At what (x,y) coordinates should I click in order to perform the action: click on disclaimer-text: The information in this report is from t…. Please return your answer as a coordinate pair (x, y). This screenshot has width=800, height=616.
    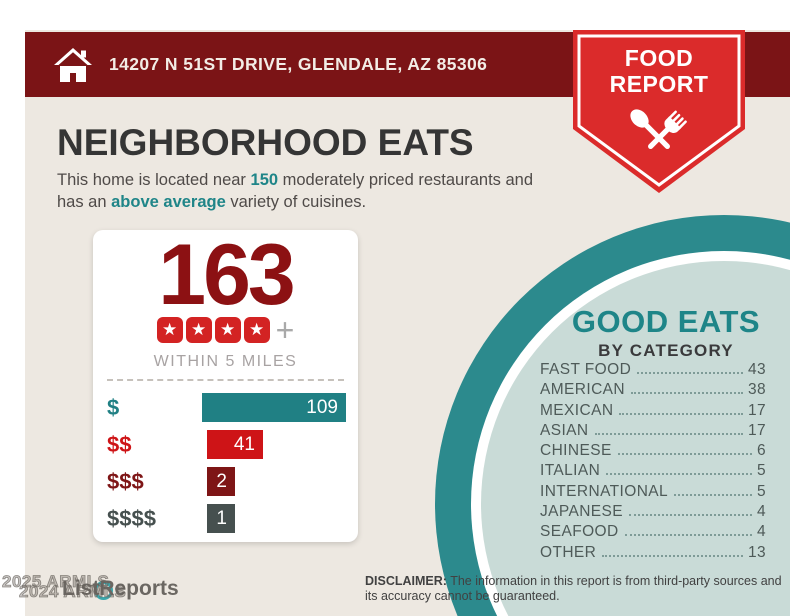
    Looking at the image, I should click on (573, 588).